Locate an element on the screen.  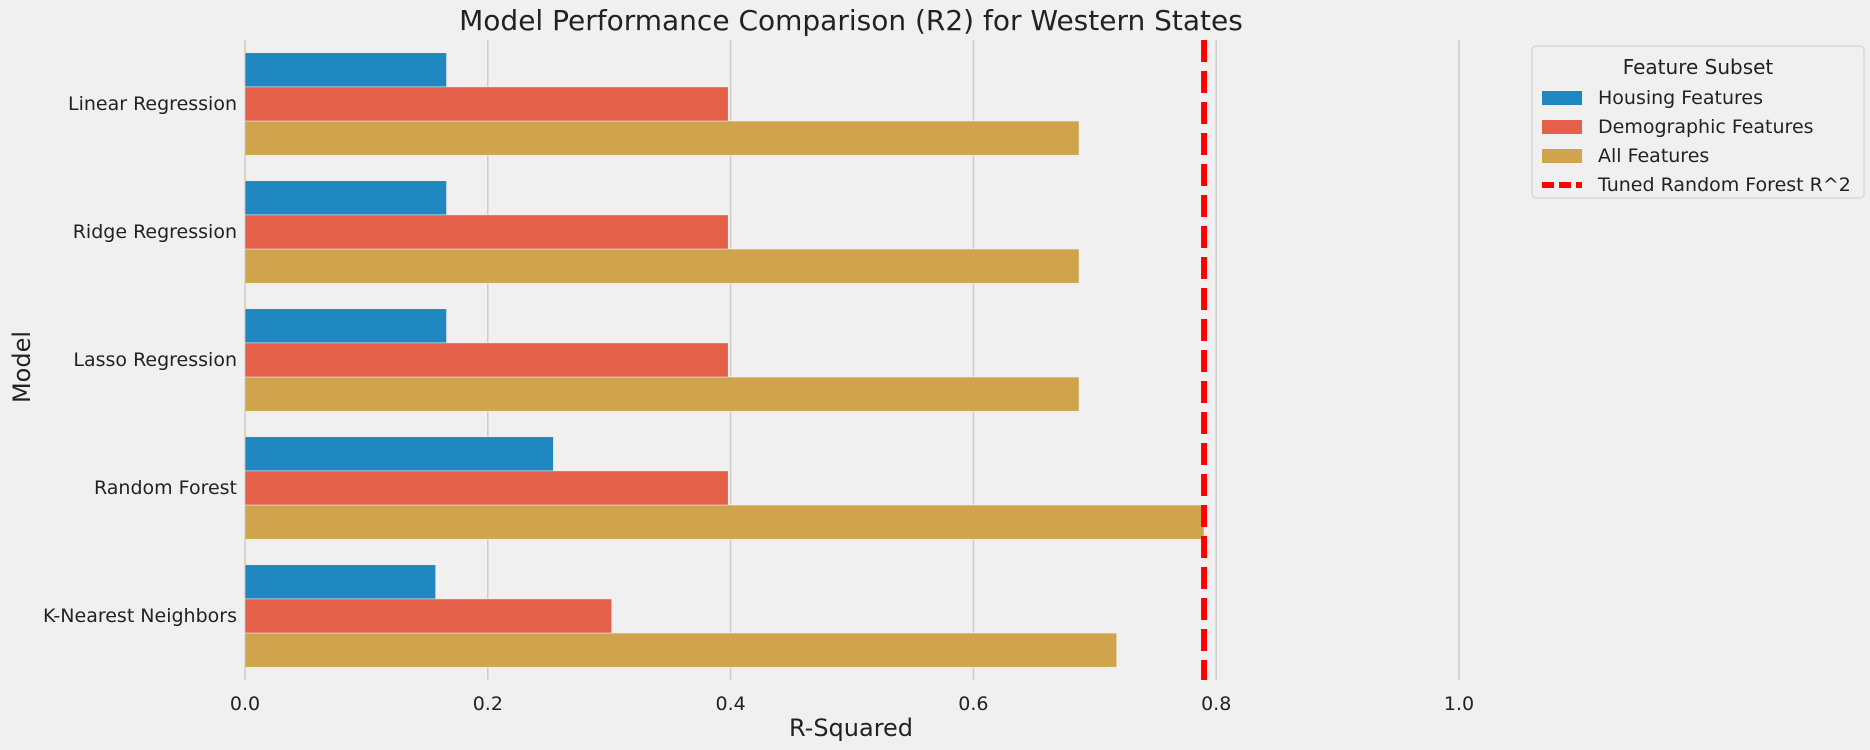
legend-box is located at coordinates (1698, 122).